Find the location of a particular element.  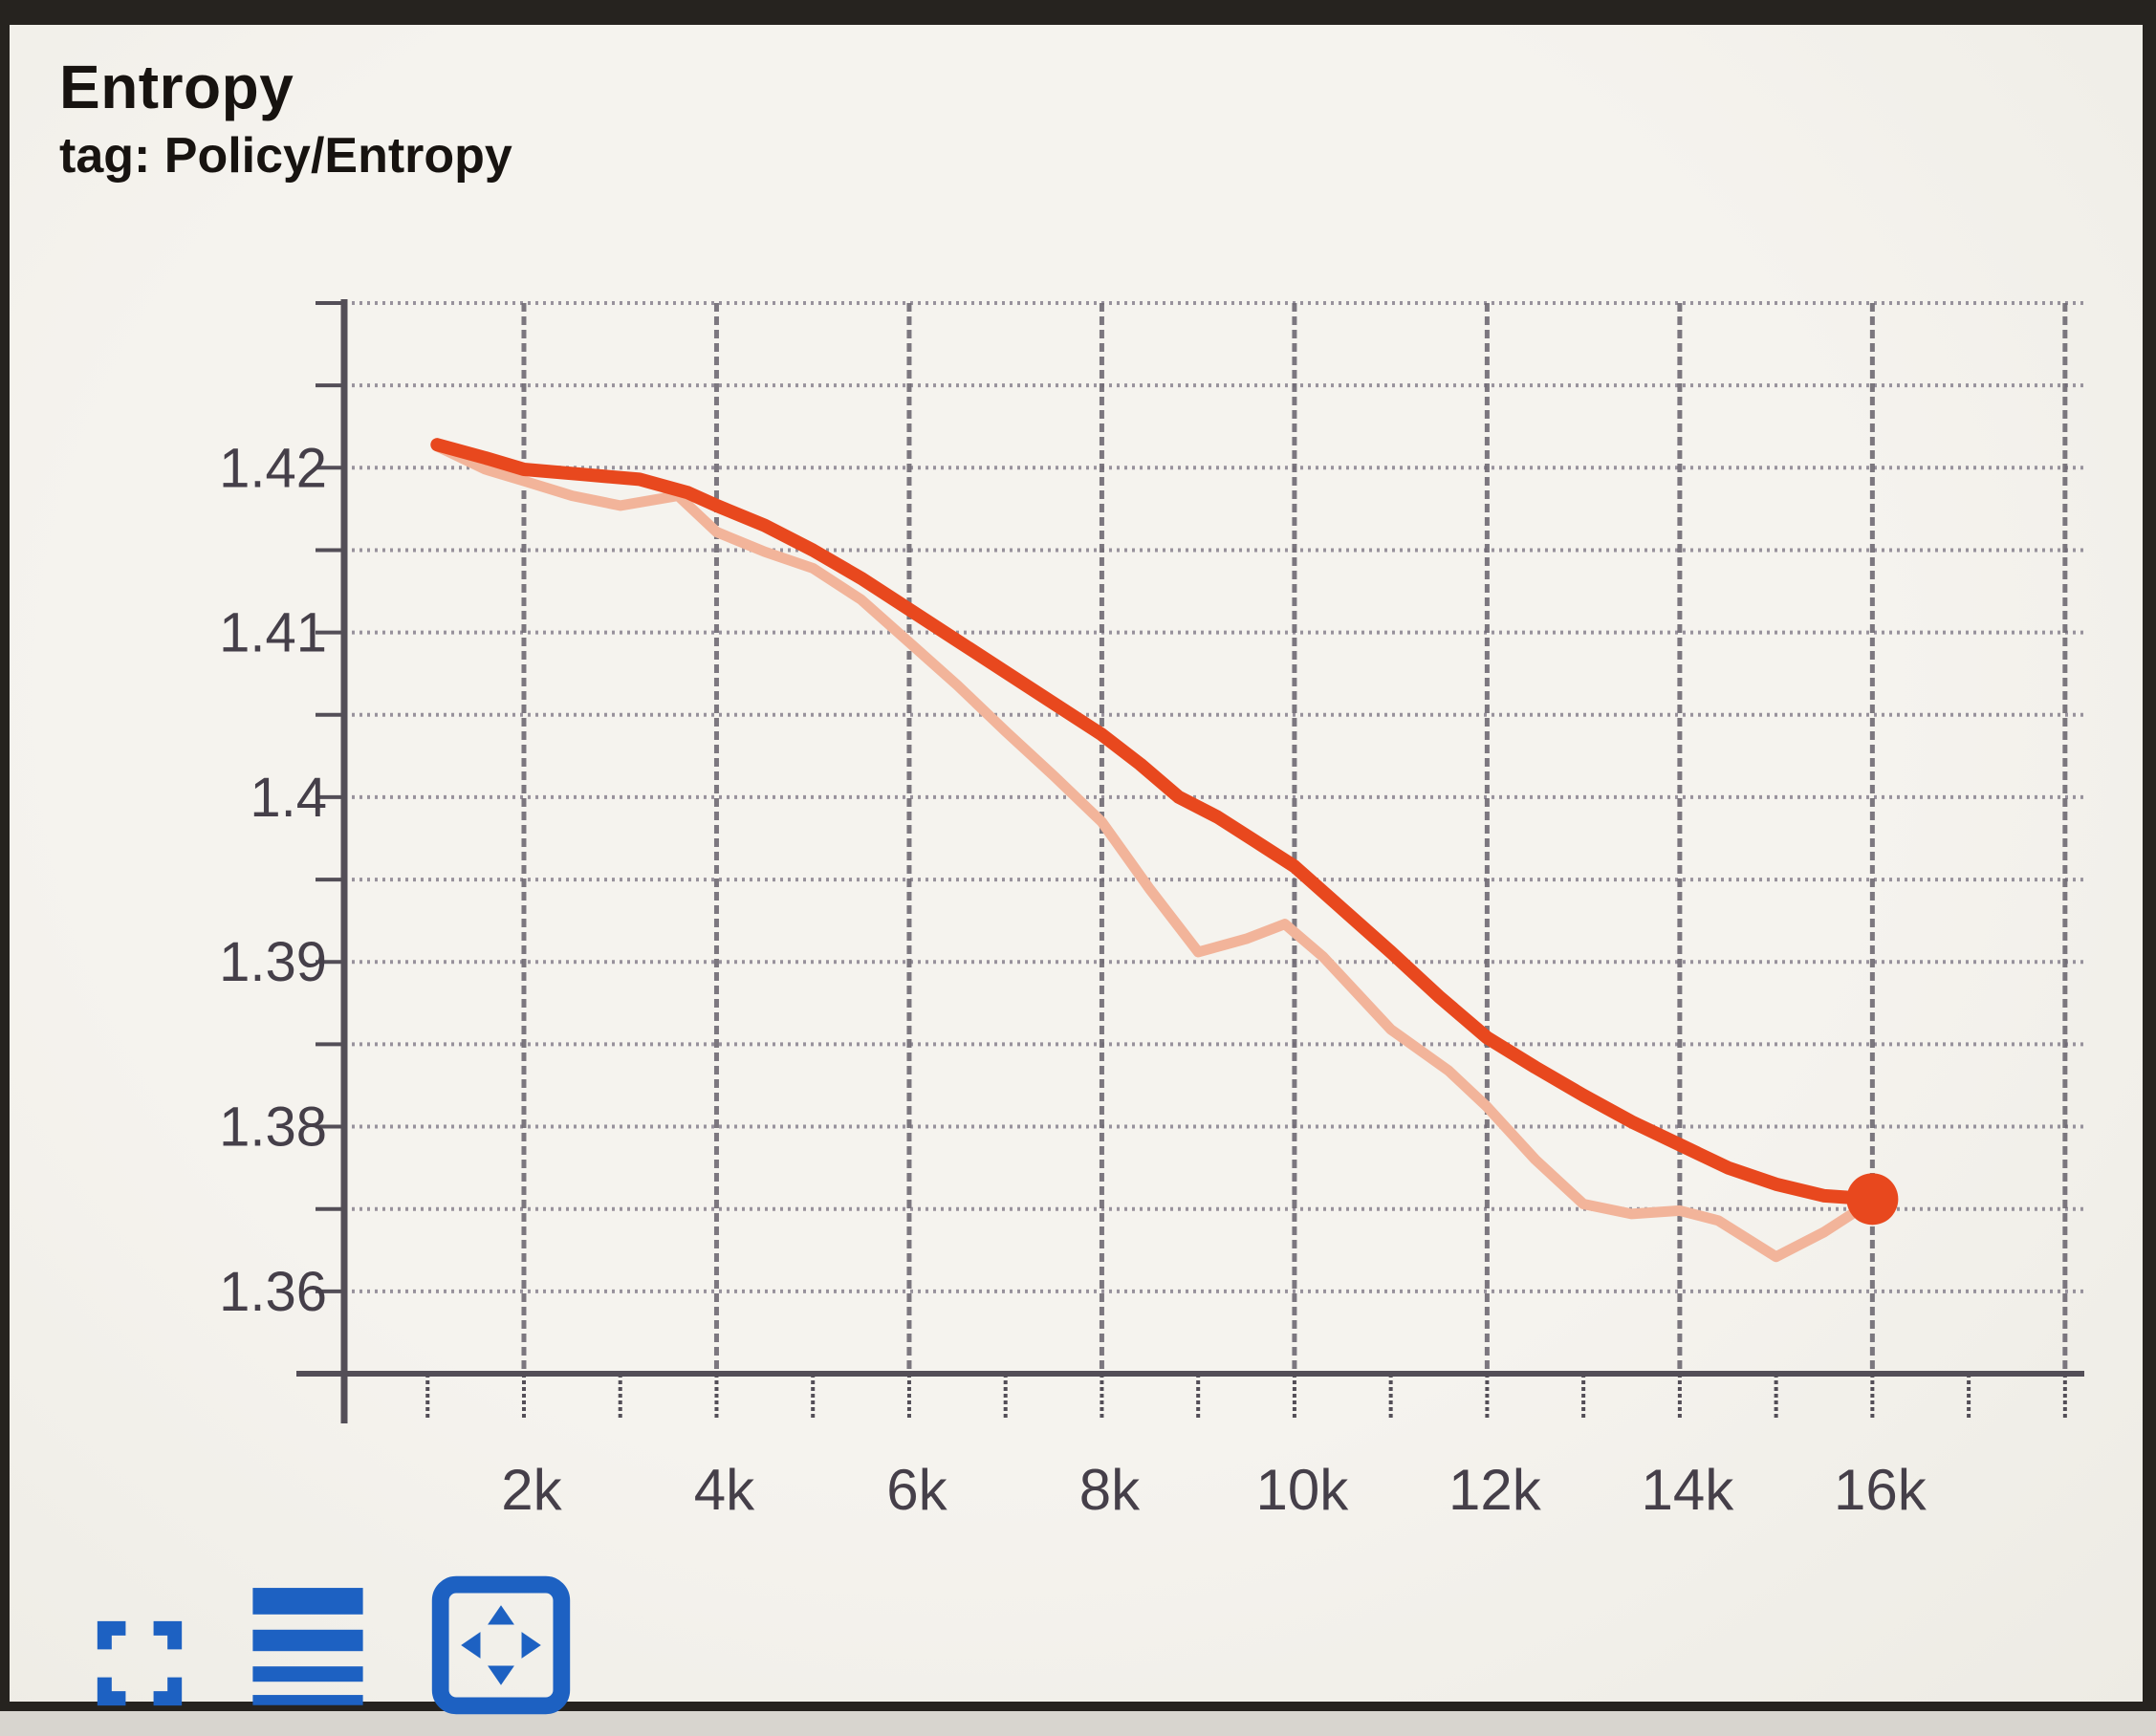

x-tick-label: 6k is located at coordinates (916, 1490).